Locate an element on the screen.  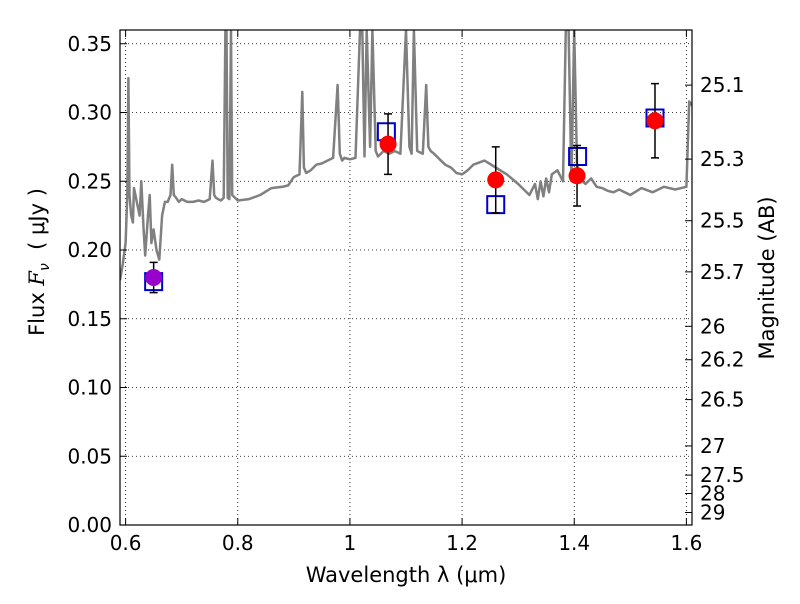
y-tick-label: 0.20 is located at coordinates (89, 250).